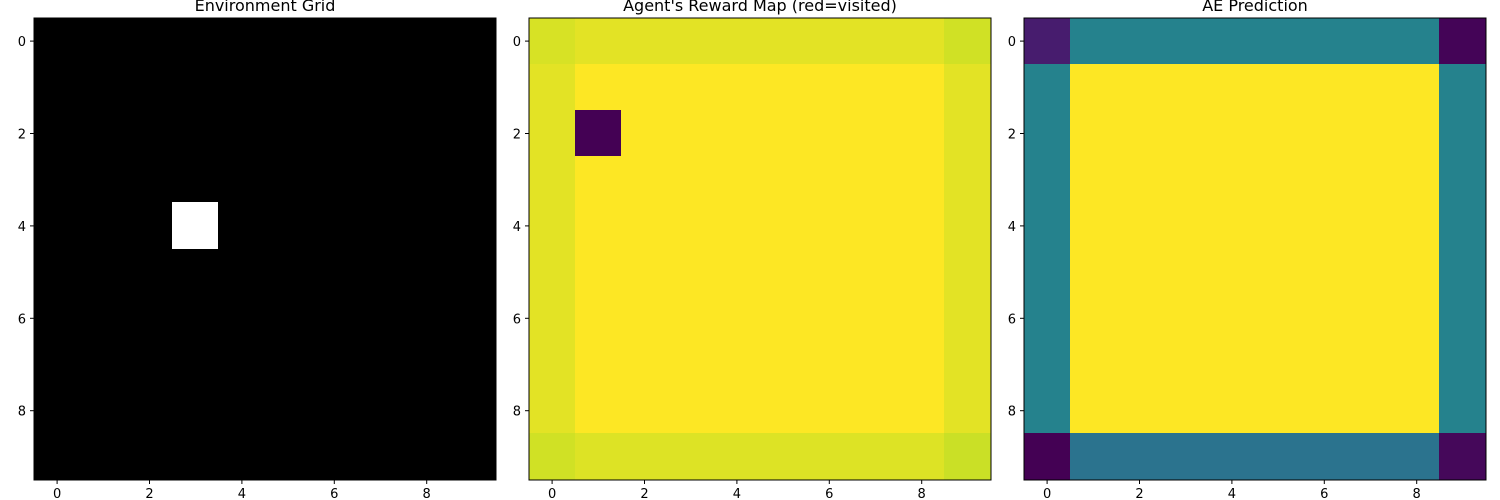 The height and width of the screenshot is (500, 1500). What do you see at coordinates (1417, 493) in the screenshot?
I see `x-tick-label: 8` at bounding box center [1417, 493].